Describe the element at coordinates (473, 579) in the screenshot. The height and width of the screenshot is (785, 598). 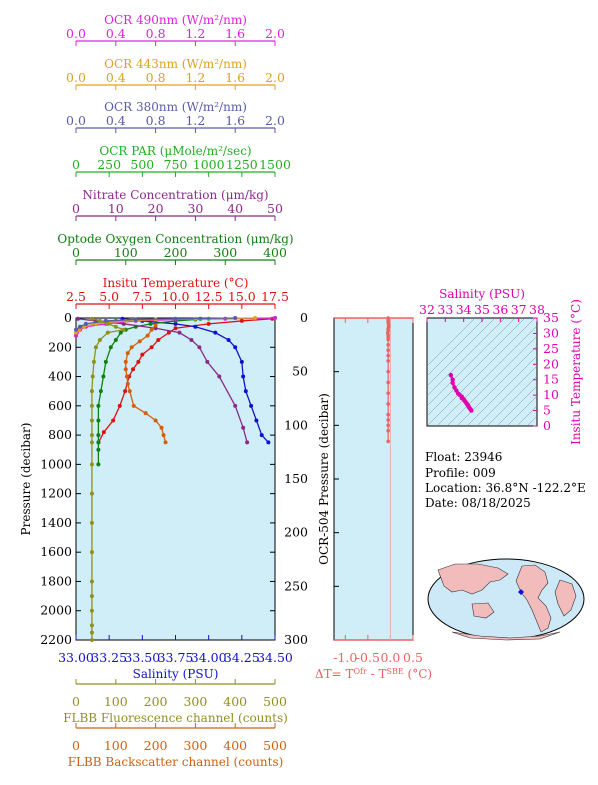
I see `world-map-land-eurasia` at that location.